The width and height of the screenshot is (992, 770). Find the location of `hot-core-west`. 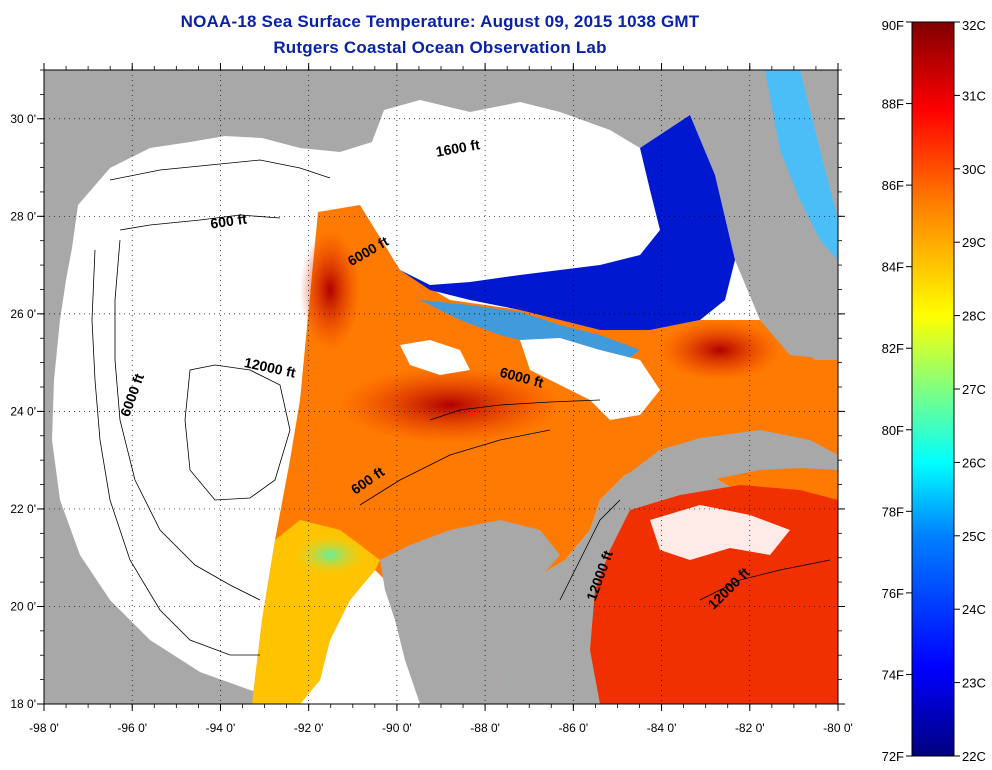

hot-core-west is located at coordinates (330, 290).